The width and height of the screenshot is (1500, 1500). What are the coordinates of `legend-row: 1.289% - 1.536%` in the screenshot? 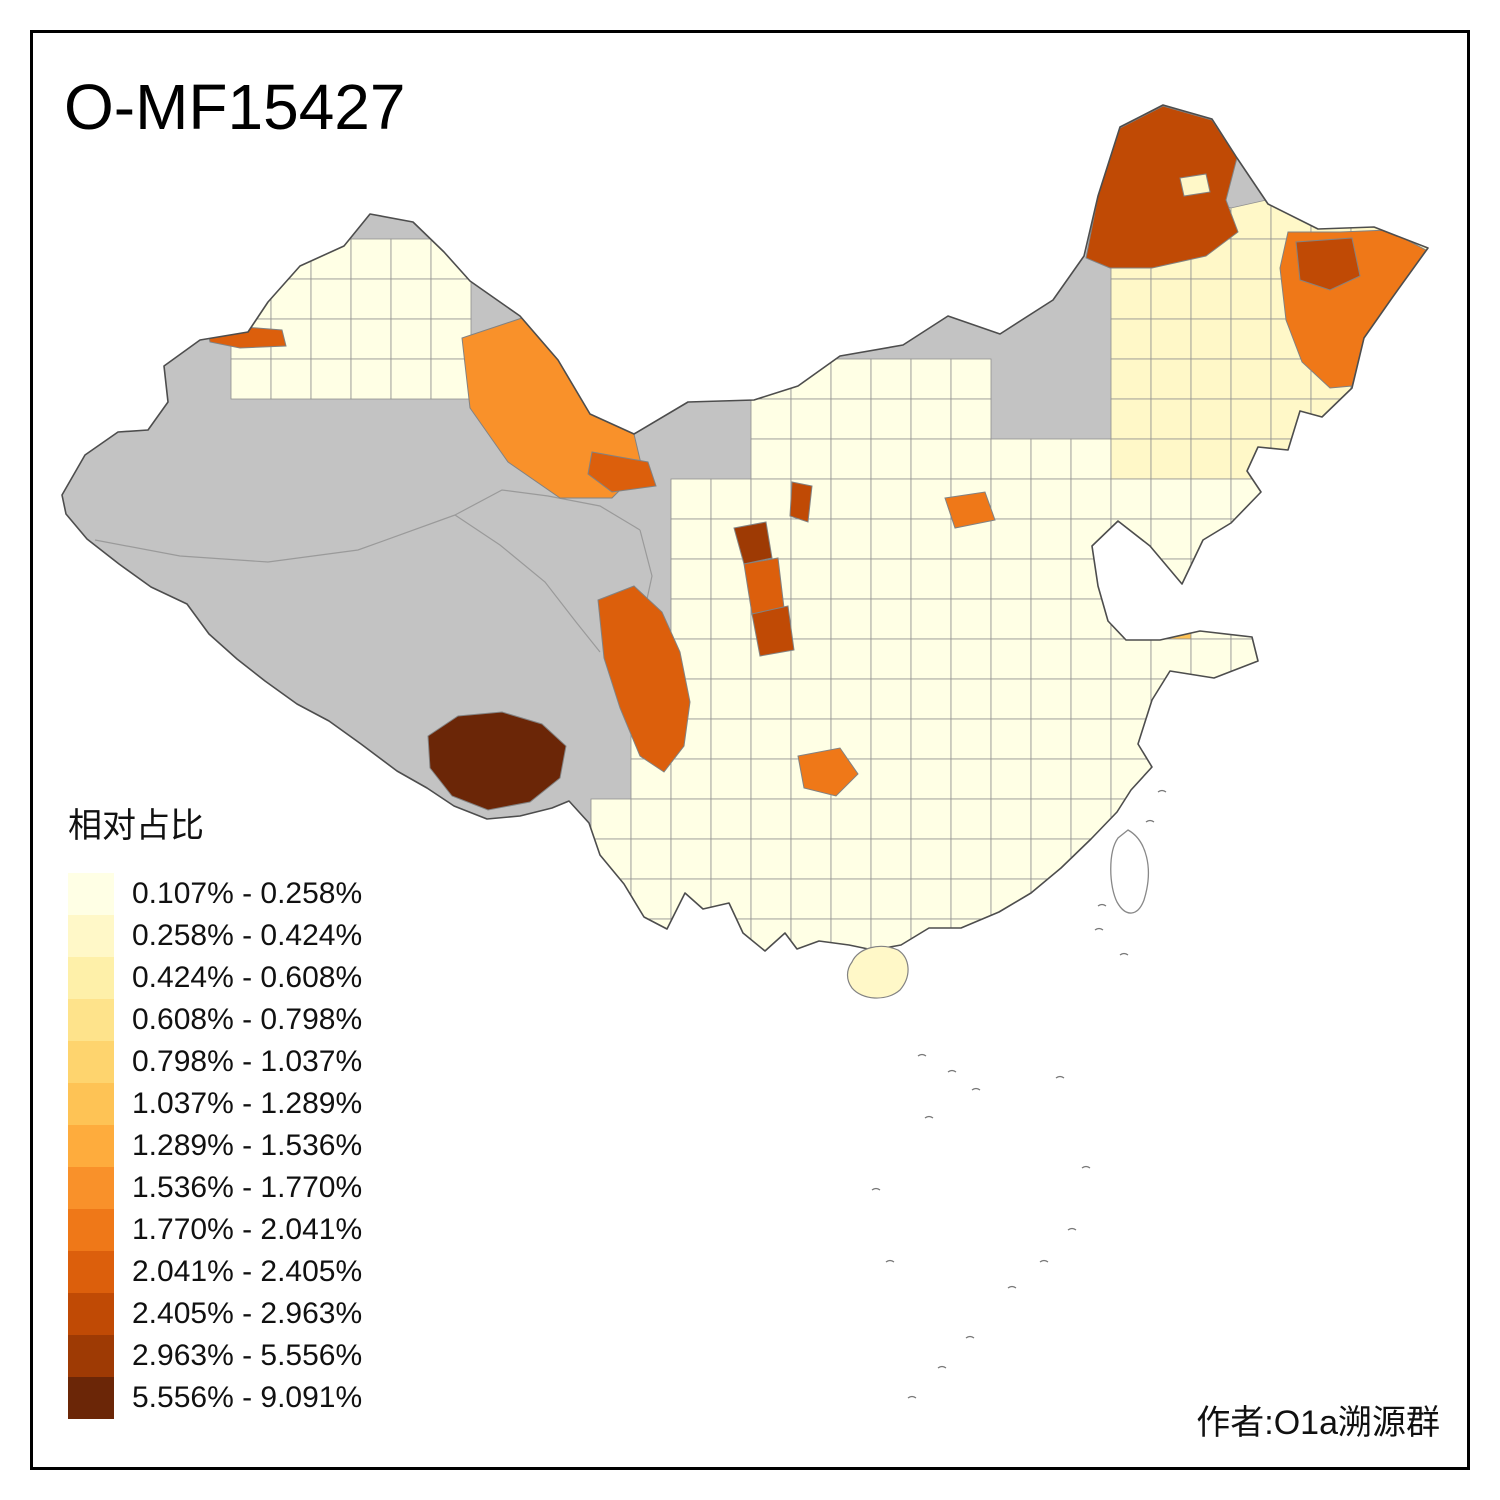 It's located at (215, 1146).